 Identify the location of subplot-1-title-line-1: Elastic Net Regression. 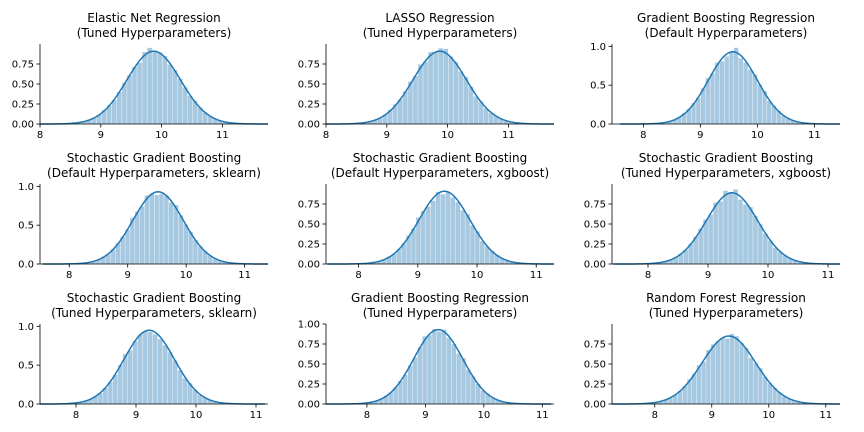
(154, 18).